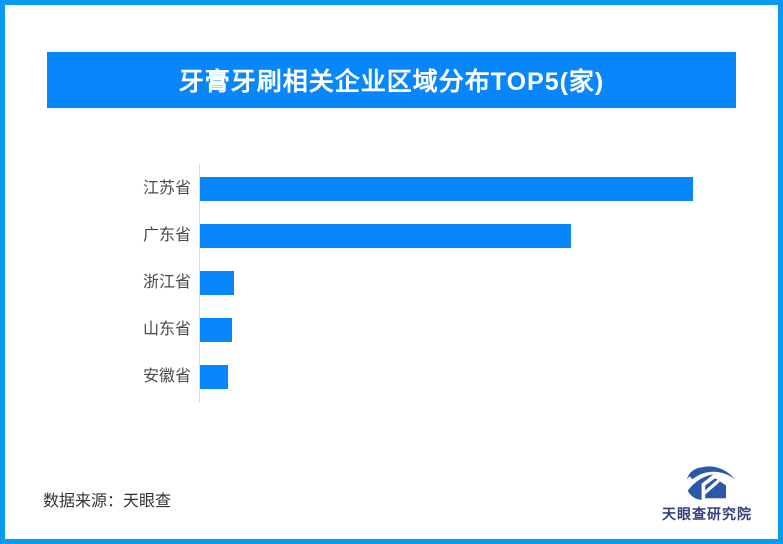 The image size is (783, 544). I want to click on title-banner: 牙膏牙刷相关企业区域分布TOP5(家), so click(391, 80).